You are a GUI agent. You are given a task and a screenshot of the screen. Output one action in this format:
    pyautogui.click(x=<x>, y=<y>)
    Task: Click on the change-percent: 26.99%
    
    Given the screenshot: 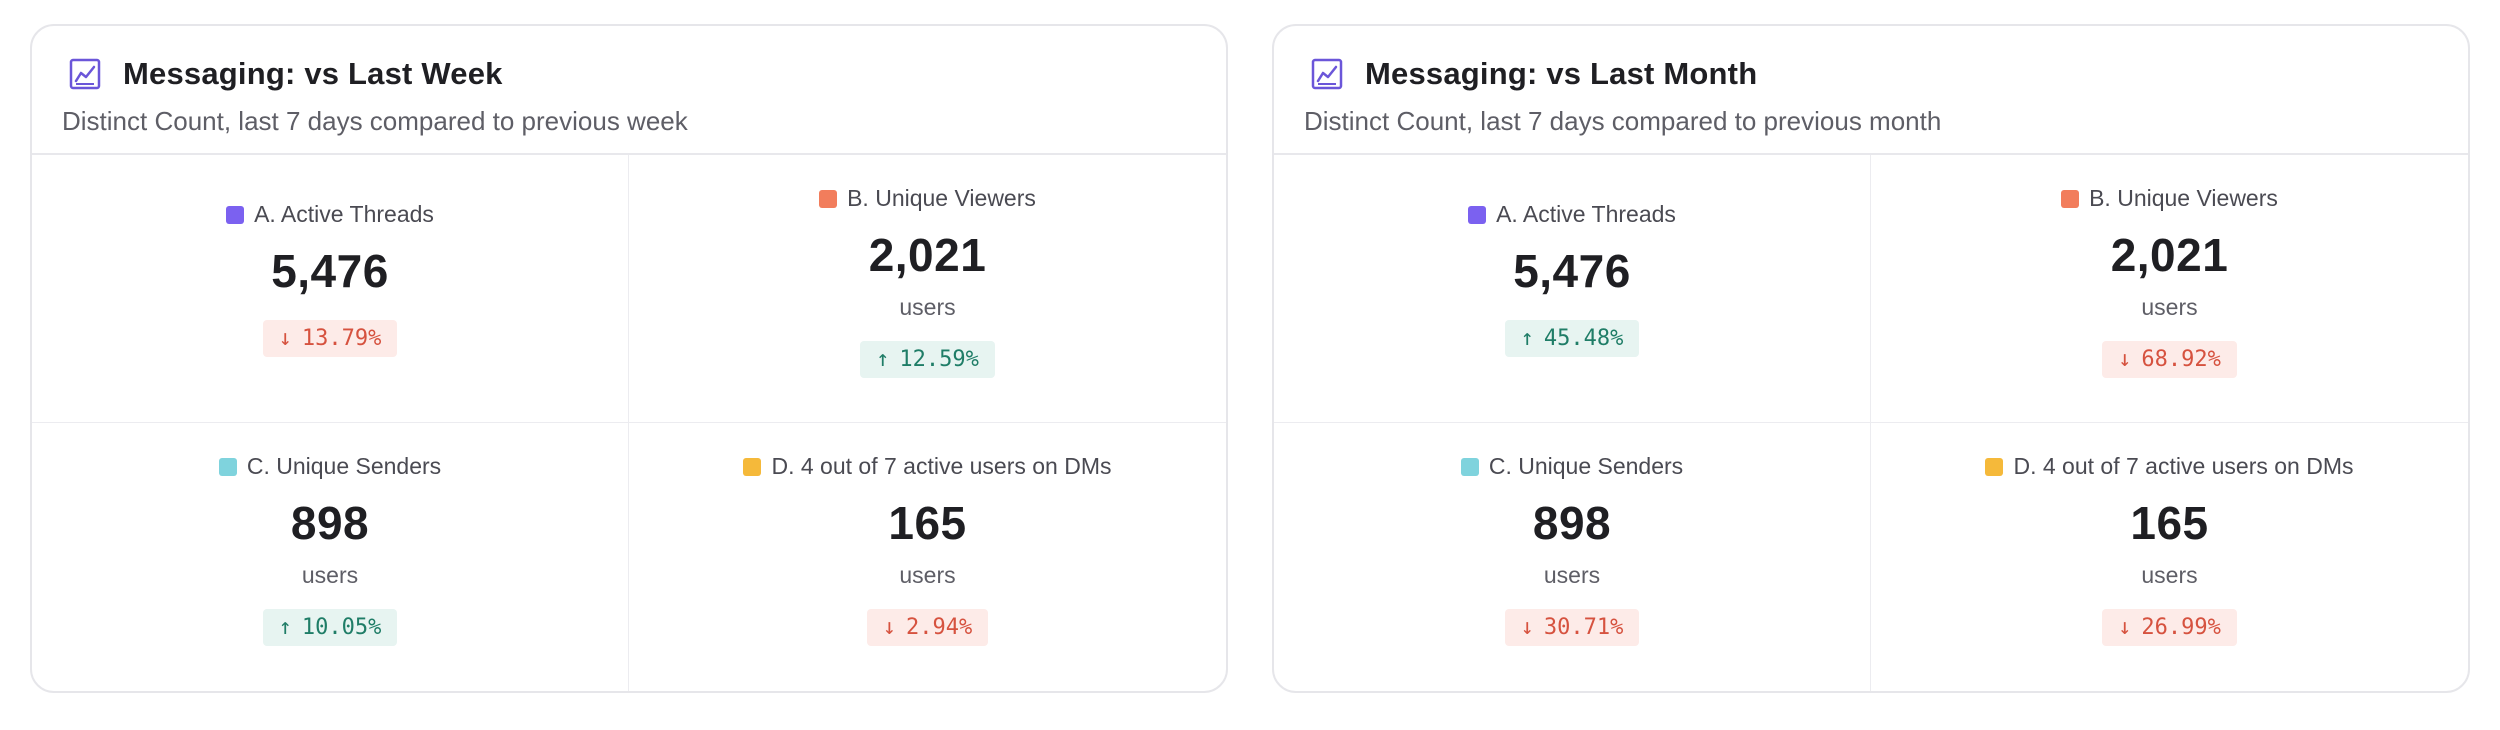 What is the action you would take?
    pyautogui.click(x=2181, y=627)
    